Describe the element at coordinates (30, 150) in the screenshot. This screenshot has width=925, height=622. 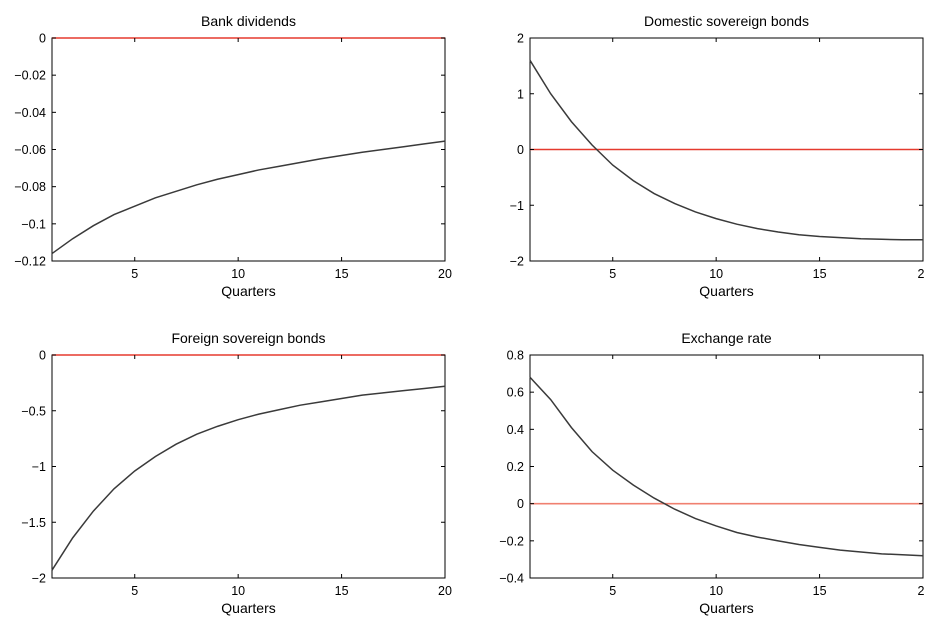
I see `y-tick-label: −0.06` at that location.